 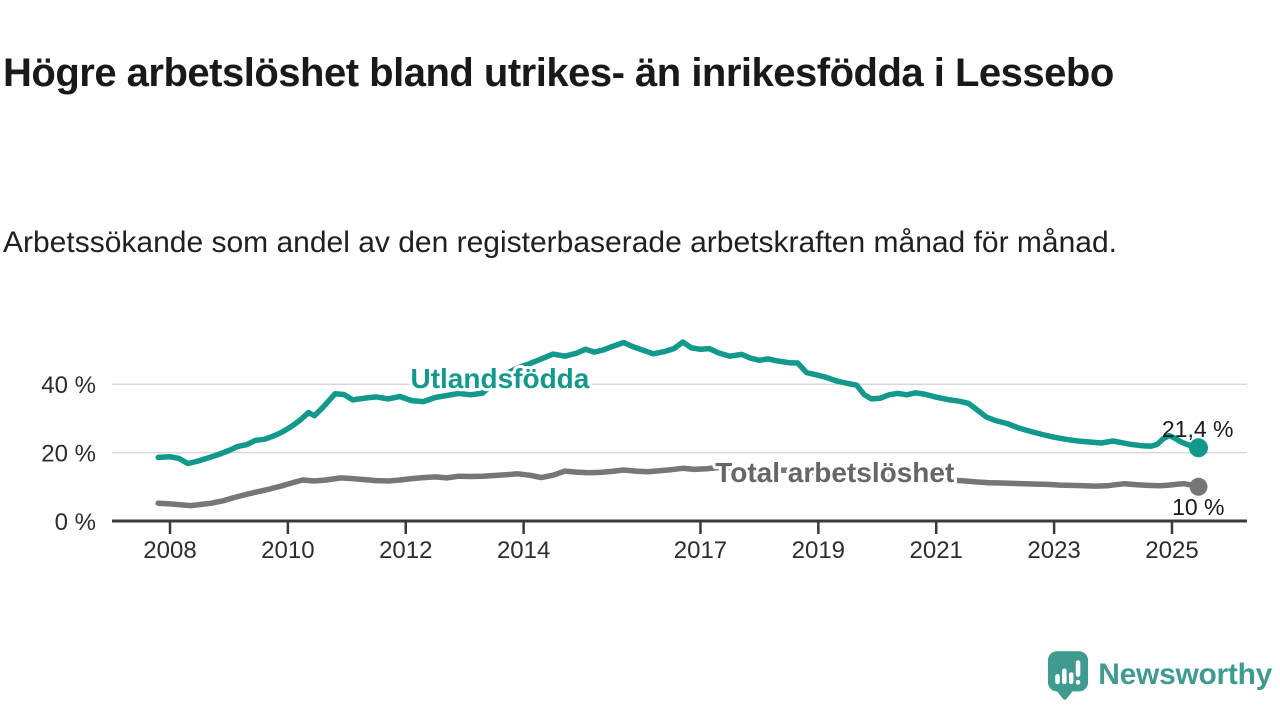 What do you see at coordinates (1053, 550) in the screenshot?
I see `x-axis-tick-label: 2023` at bounding box center [1053, 550].